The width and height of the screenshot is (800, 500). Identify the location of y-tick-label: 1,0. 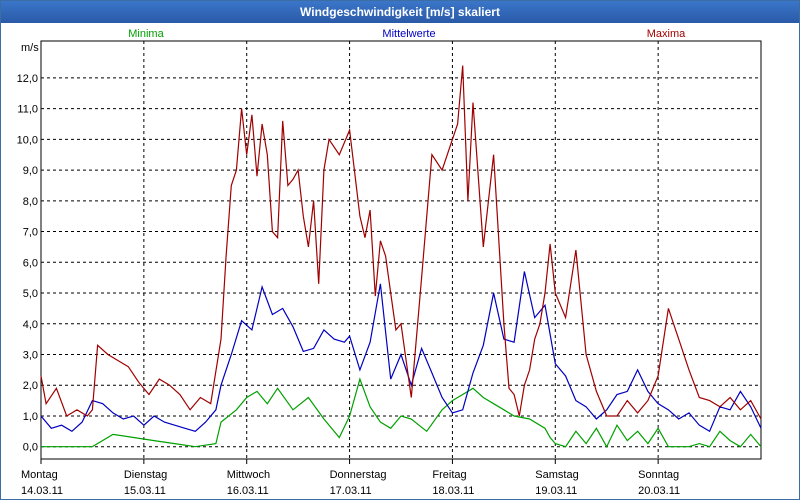
(30, 417).